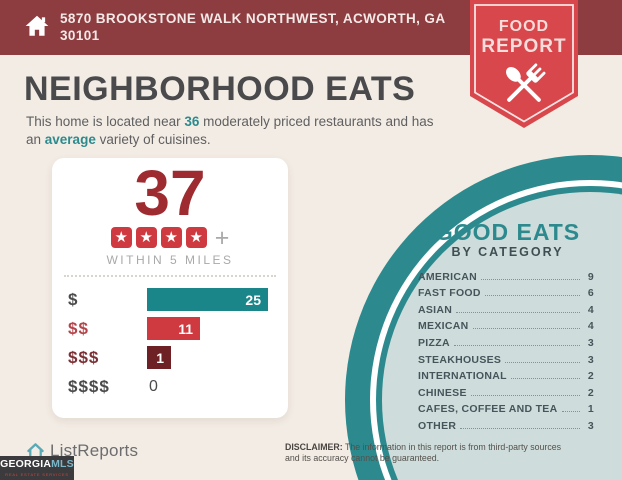  I want to click on bar-track: 0, so click(210, 386).